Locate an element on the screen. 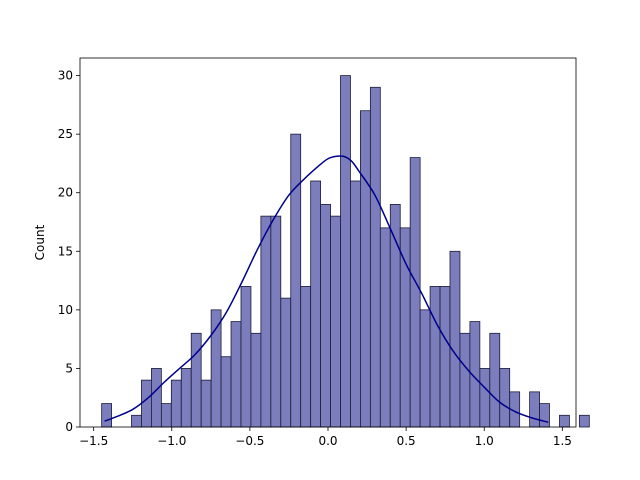 The height and width of the screenshot is (480, 640). y-axis: 0 5 10 15 20 25 30 is located at coordinates (69, 251).